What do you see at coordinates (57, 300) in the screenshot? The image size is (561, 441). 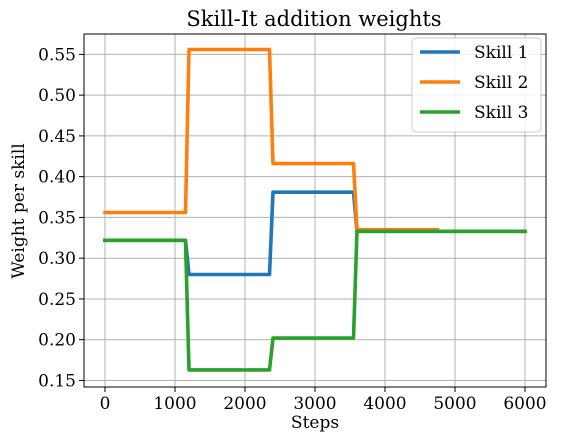 I see `y-tick-label: 0.25` at bounding box center [57, 300].